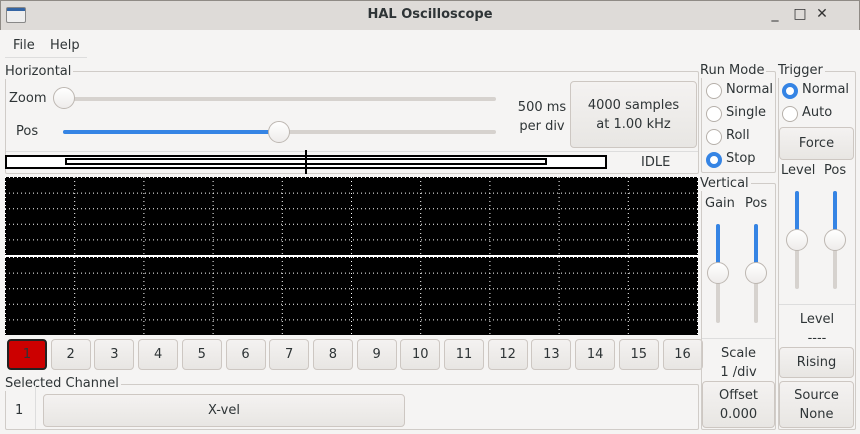  What do you see at coordinates (201, 354) in the screenshot?
I see `channel-button-5: 5` at bounding box center [201, 354].